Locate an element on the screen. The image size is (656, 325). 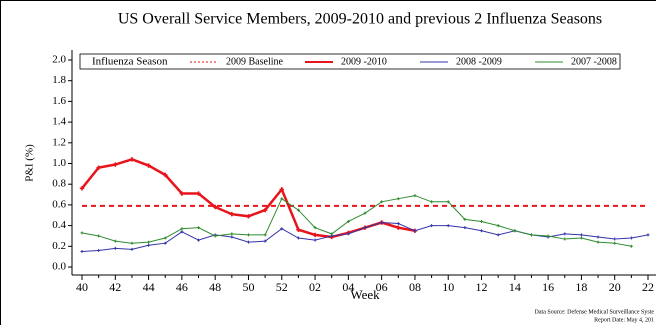
y-tick-label: 1.6 is located at coordinates (59, 101).